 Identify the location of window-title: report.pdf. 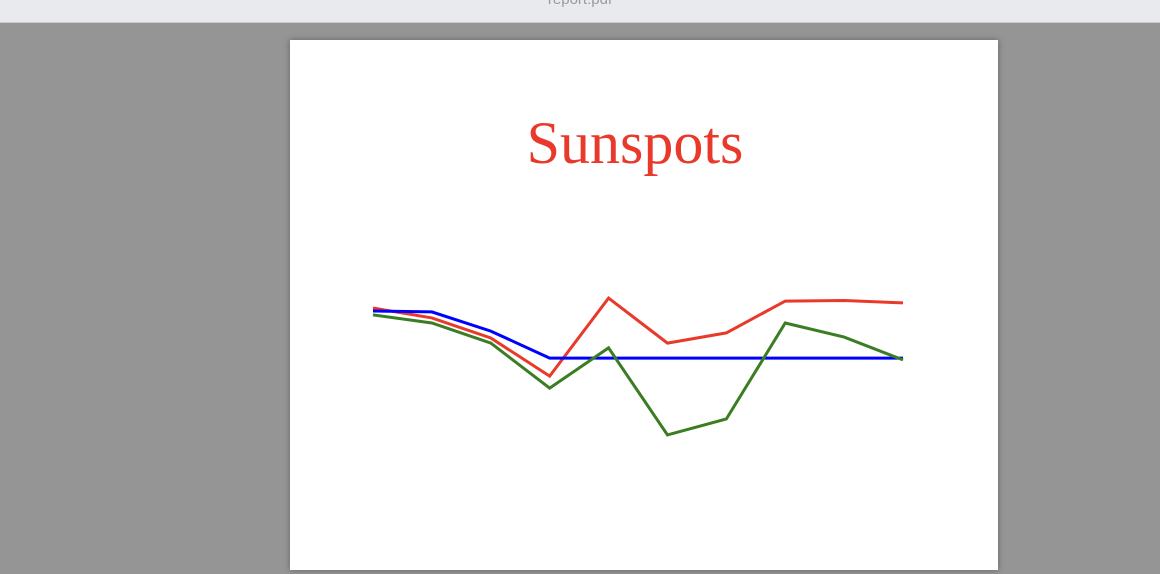
(580, 4).